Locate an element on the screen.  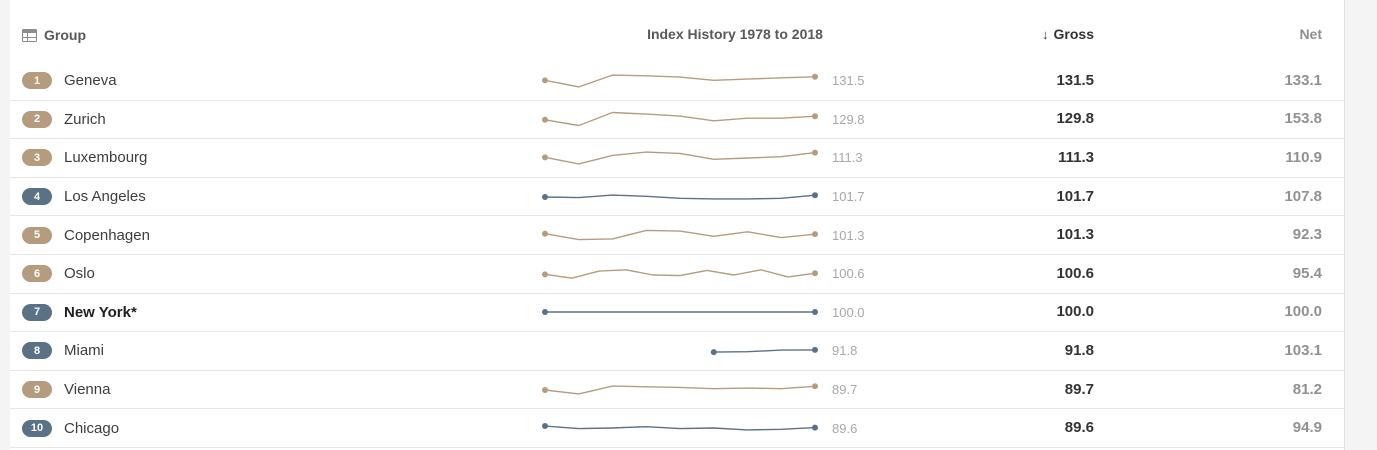
sparkline-value: 100.6 is located at coordinates (848, 274).